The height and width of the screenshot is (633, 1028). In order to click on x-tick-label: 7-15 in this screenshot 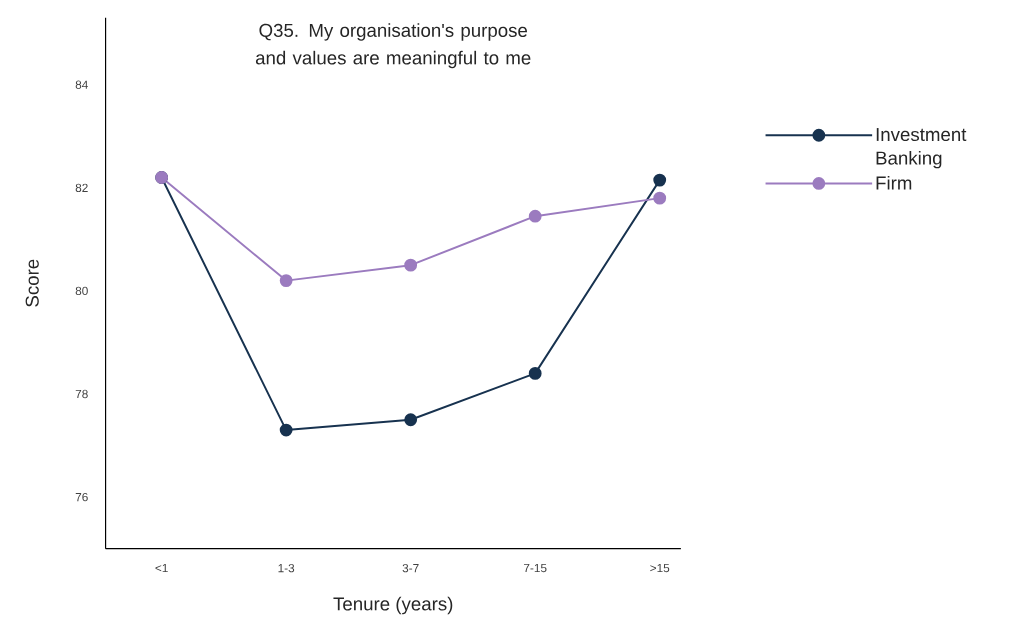, I will do `click(535, 568)`.